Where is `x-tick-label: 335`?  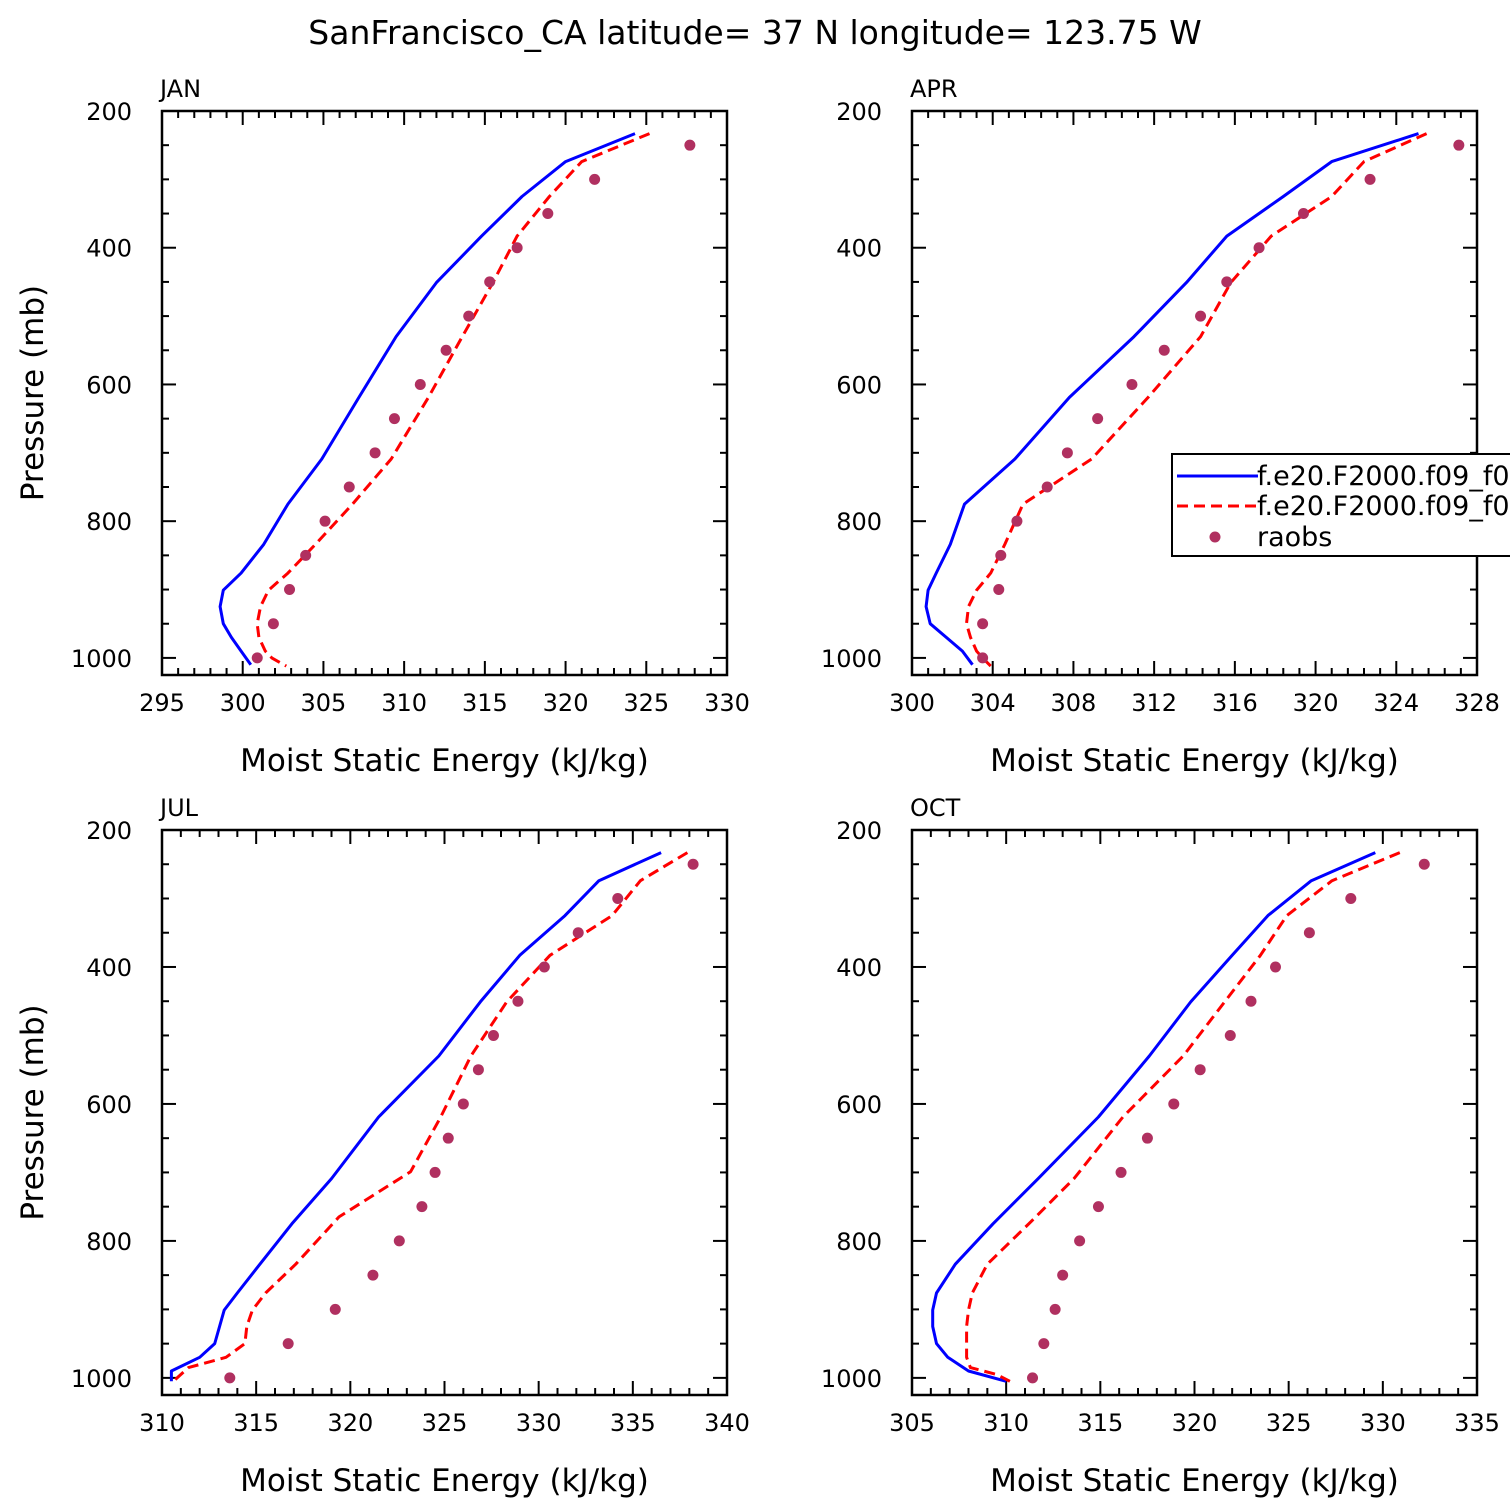 x-tick-label: 335 is located at coordinates (633, 1423).